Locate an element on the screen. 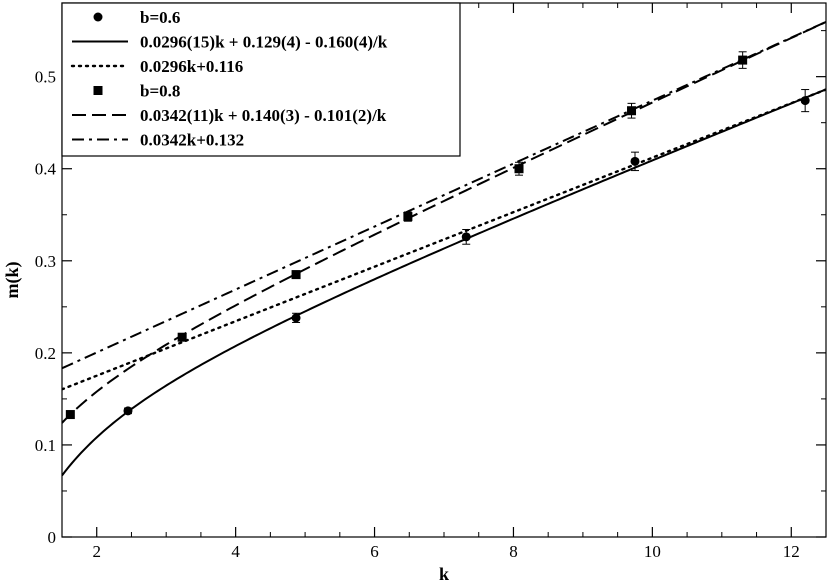 The image size is (830, 583). y-tick-label: 0 is located at coordinates (52, 537).